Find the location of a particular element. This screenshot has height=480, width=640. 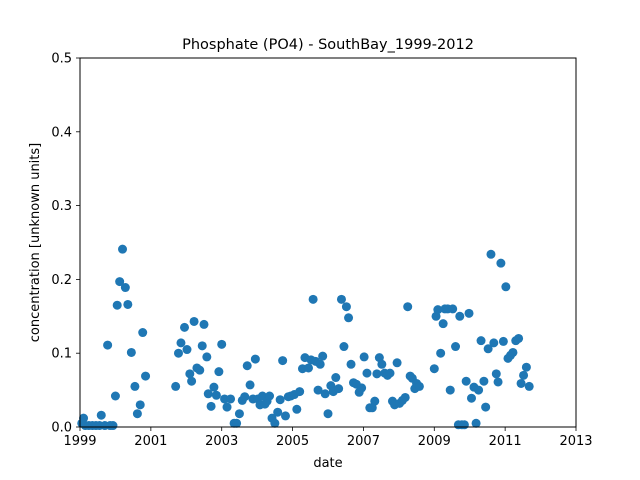

y-tick-label: 0.1 is located at coordinates (61, 354).